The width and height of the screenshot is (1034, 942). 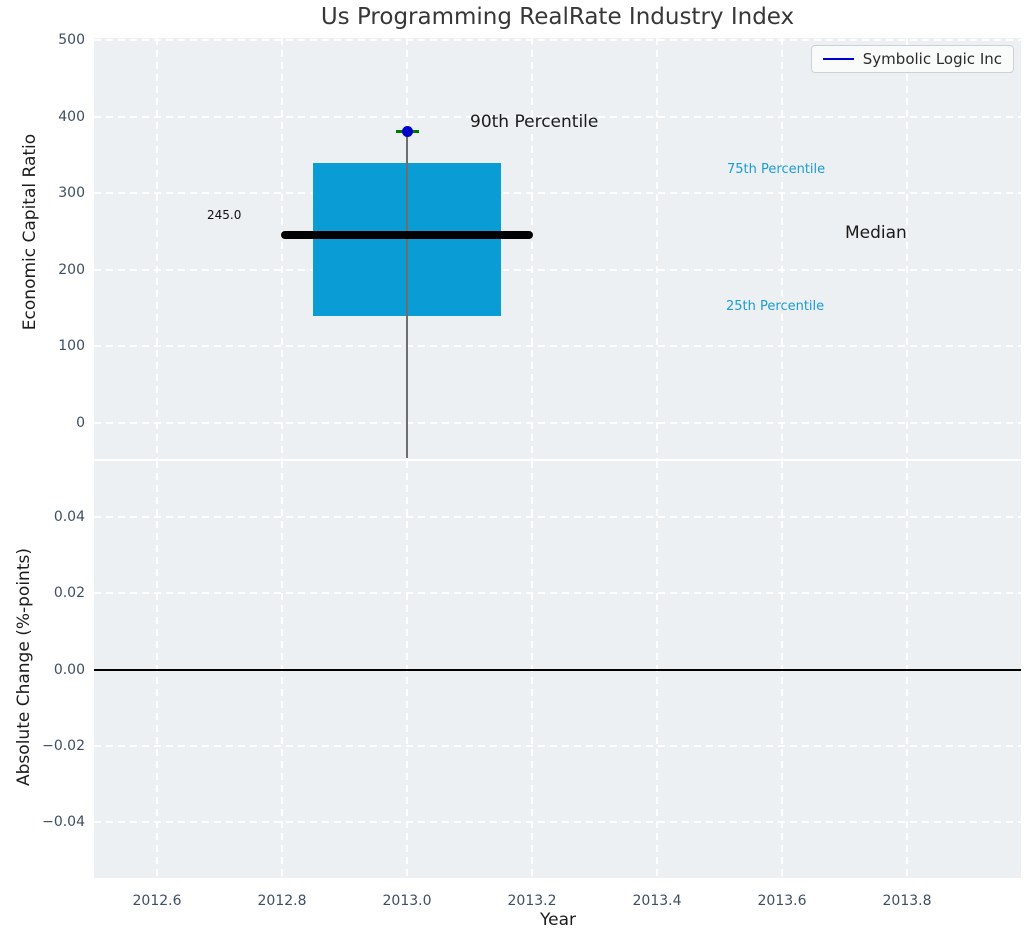 I want to click on x-tick-label: 2013.6, so click(x=782, y=901).